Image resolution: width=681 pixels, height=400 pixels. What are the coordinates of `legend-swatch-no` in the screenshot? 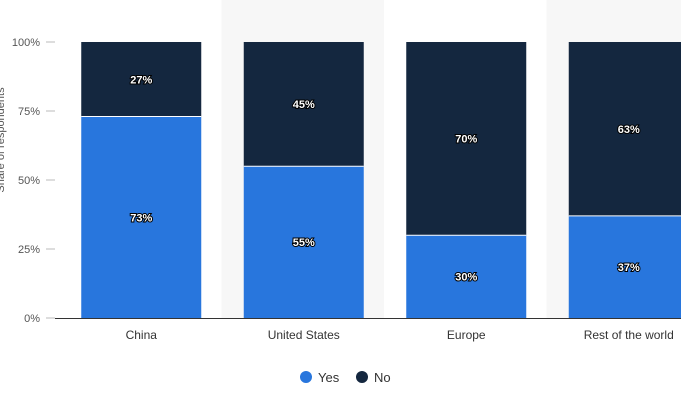 It's located at (362, 377).